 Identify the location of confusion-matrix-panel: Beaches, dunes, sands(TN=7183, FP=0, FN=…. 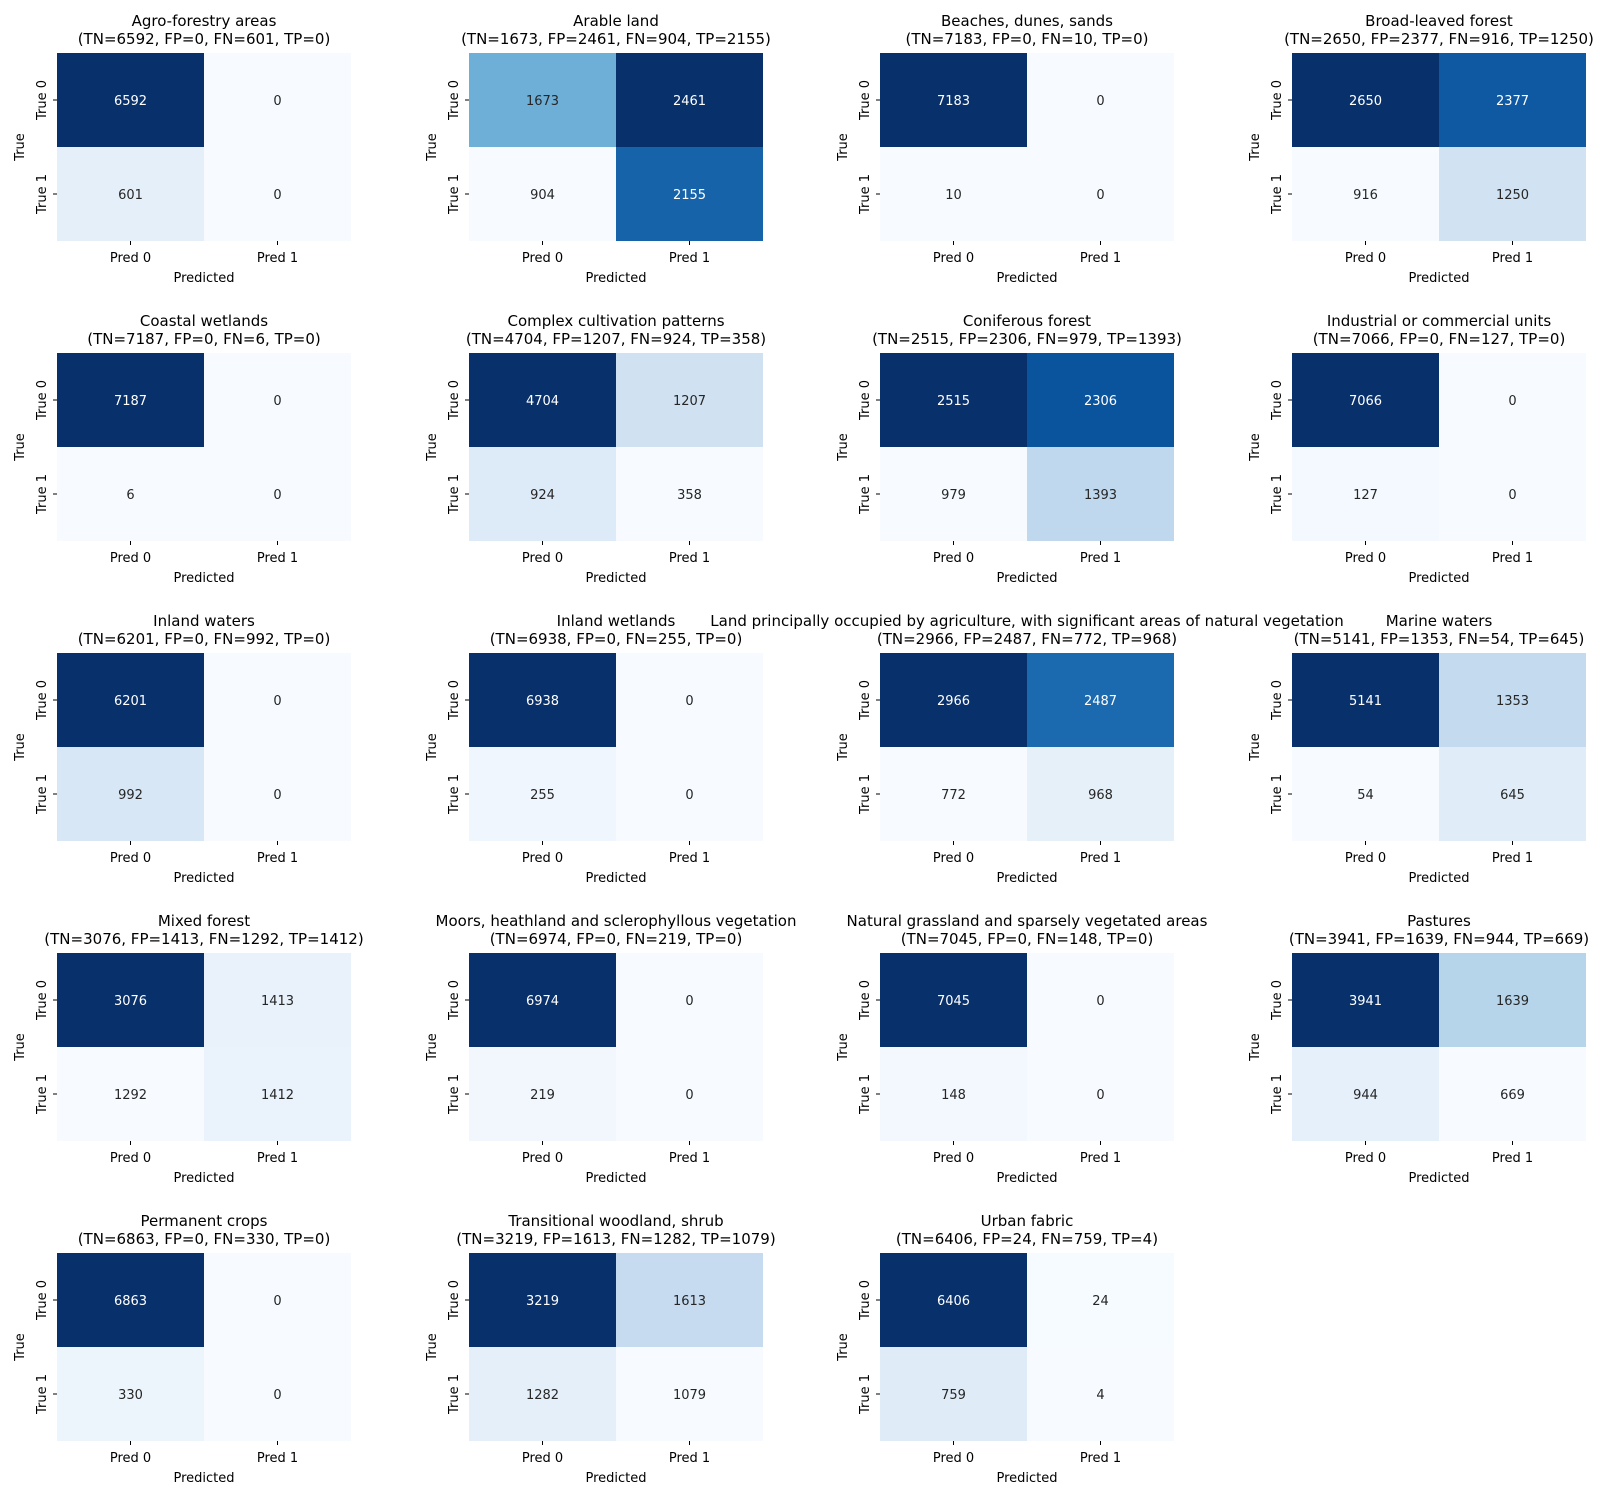
(1005, 149).